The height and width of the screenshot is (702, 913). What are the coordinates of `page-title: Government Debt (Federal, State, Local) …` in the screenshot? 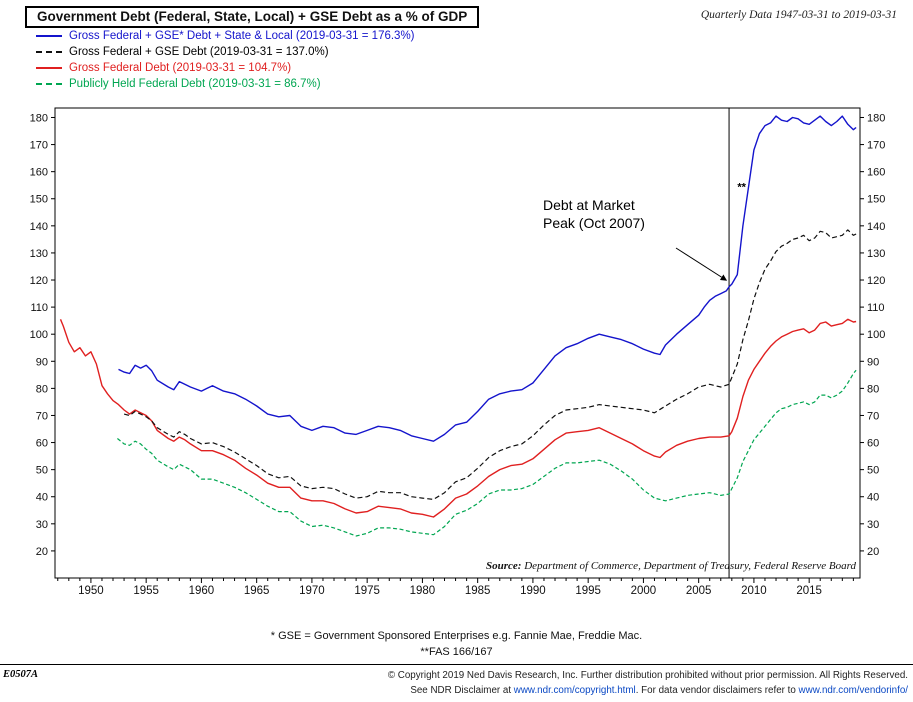 It's located at (252, 17).